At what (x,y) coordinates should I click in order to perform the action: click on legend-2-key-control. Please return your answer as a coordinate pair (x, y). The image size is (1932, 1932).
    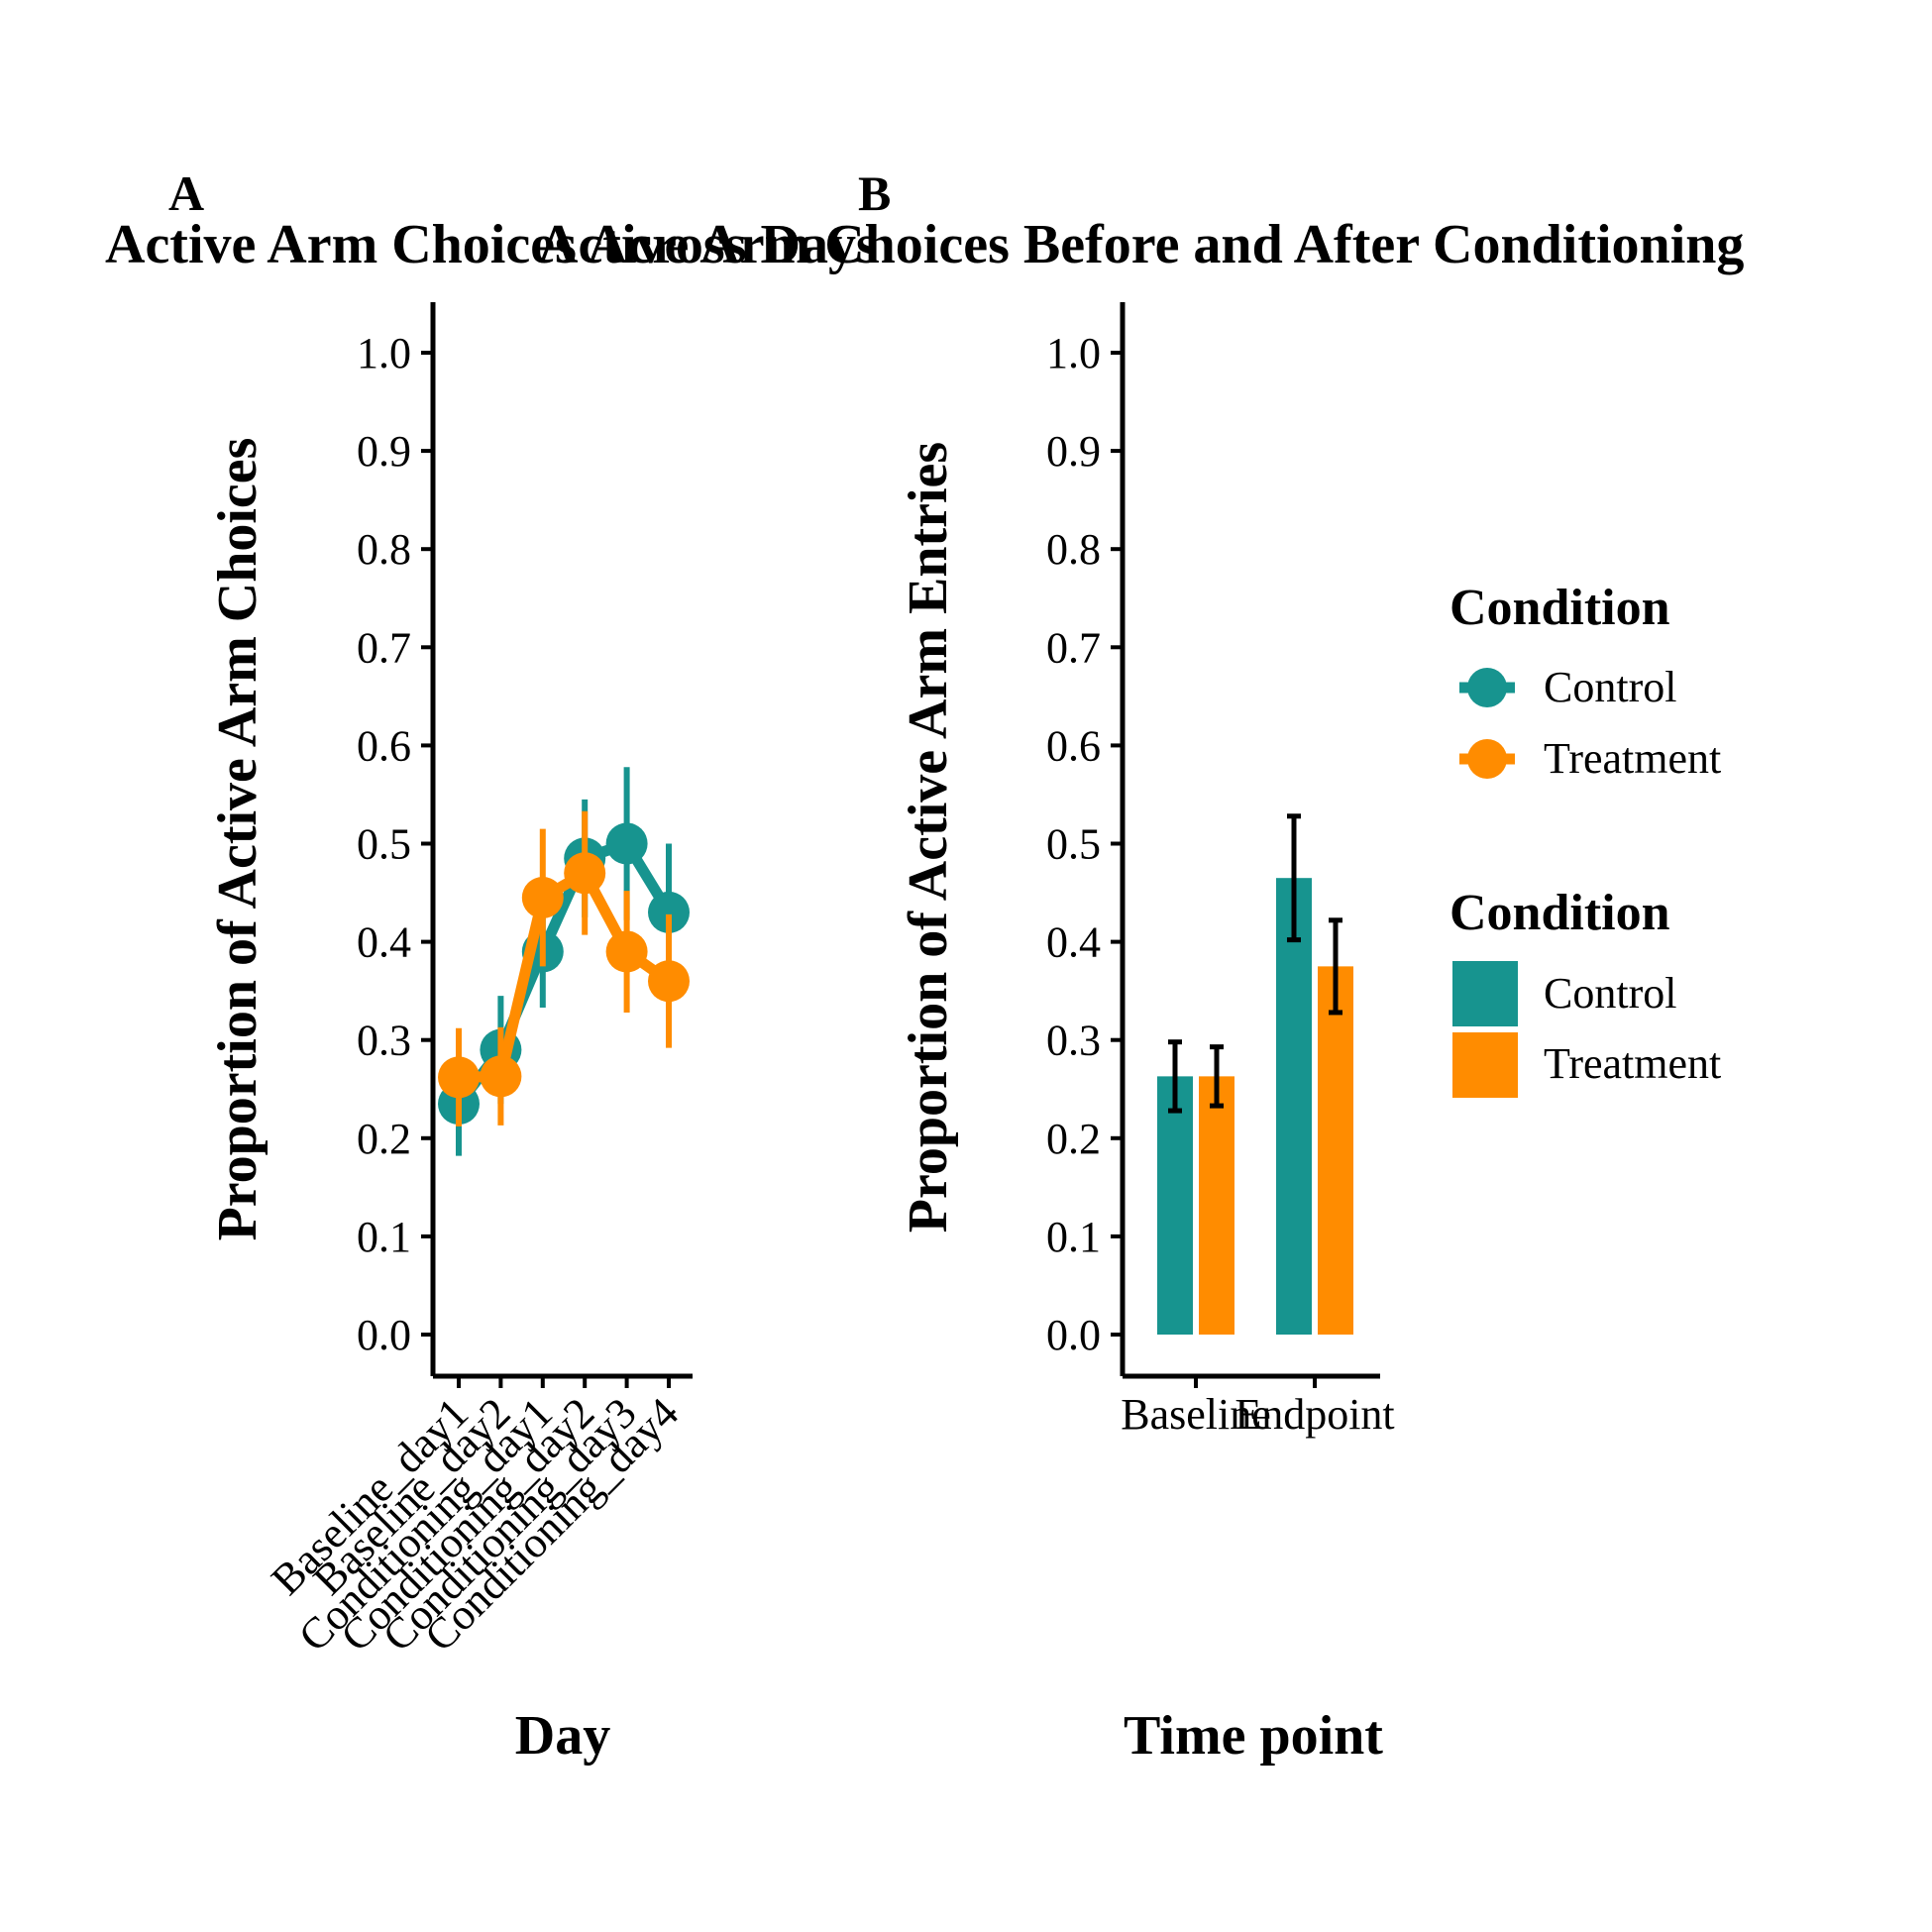
    Looking at the image, I should click on (1485, 993).